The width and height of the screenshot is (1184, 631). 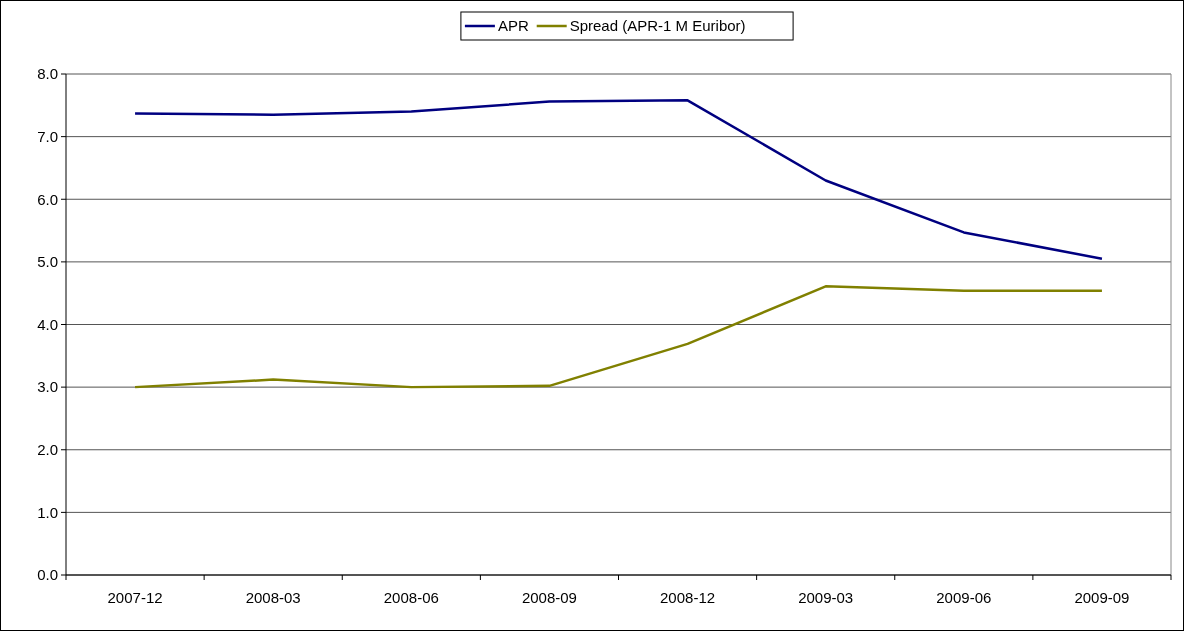 I want to click on legend-label: APR, so click(x=513, y=26).